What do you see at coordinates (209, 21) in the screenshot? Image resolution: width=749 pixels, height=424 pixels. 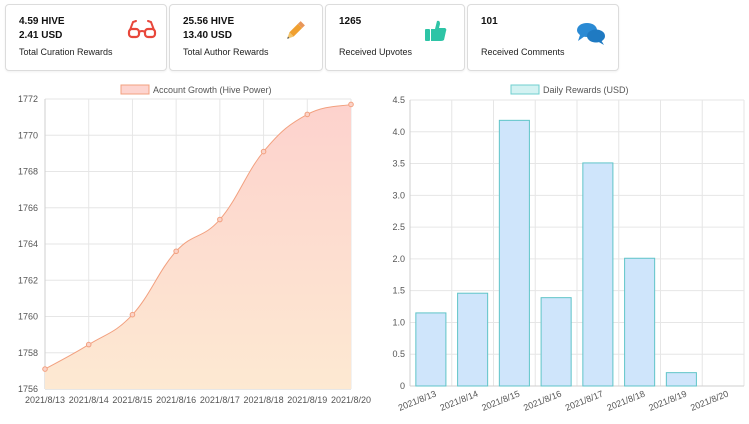 I see `author-hive-value: 25.56 HIVE` at bounding box center [209, 21].